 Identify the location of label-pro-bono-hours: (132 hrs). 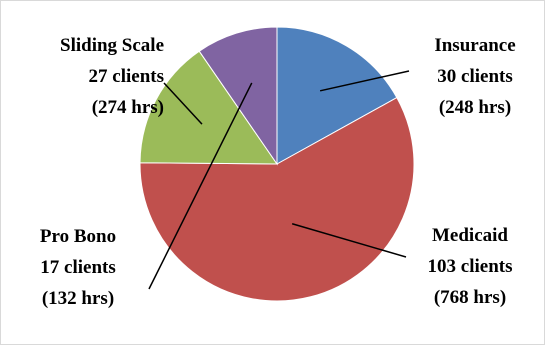
(78, 298).